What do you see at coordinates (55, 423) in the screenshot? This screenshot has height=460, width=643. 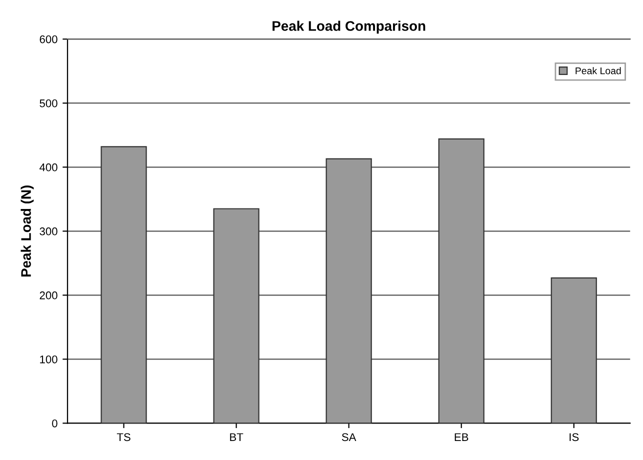 I see `y-tick-label: 0` at bounding box center [55, 423].